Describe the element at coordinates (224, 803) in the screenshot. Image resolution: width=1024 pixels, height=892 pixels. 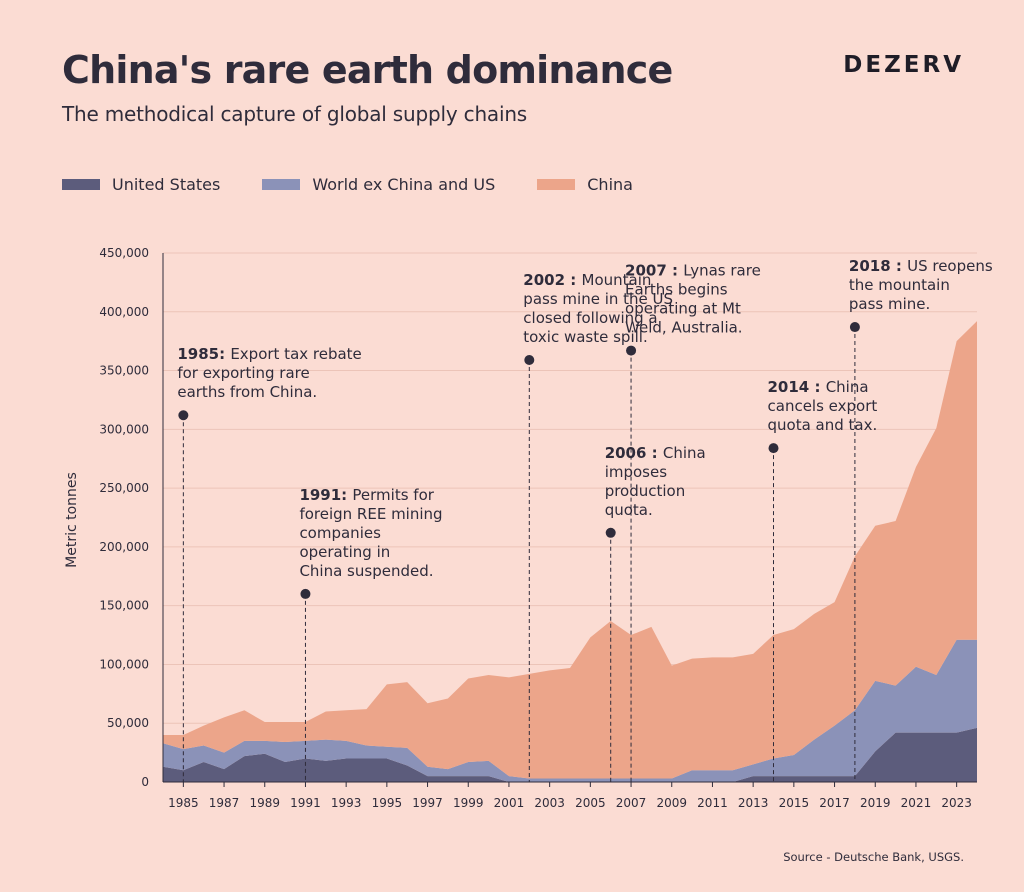
I see `x-tick-label: 1987` at that location.